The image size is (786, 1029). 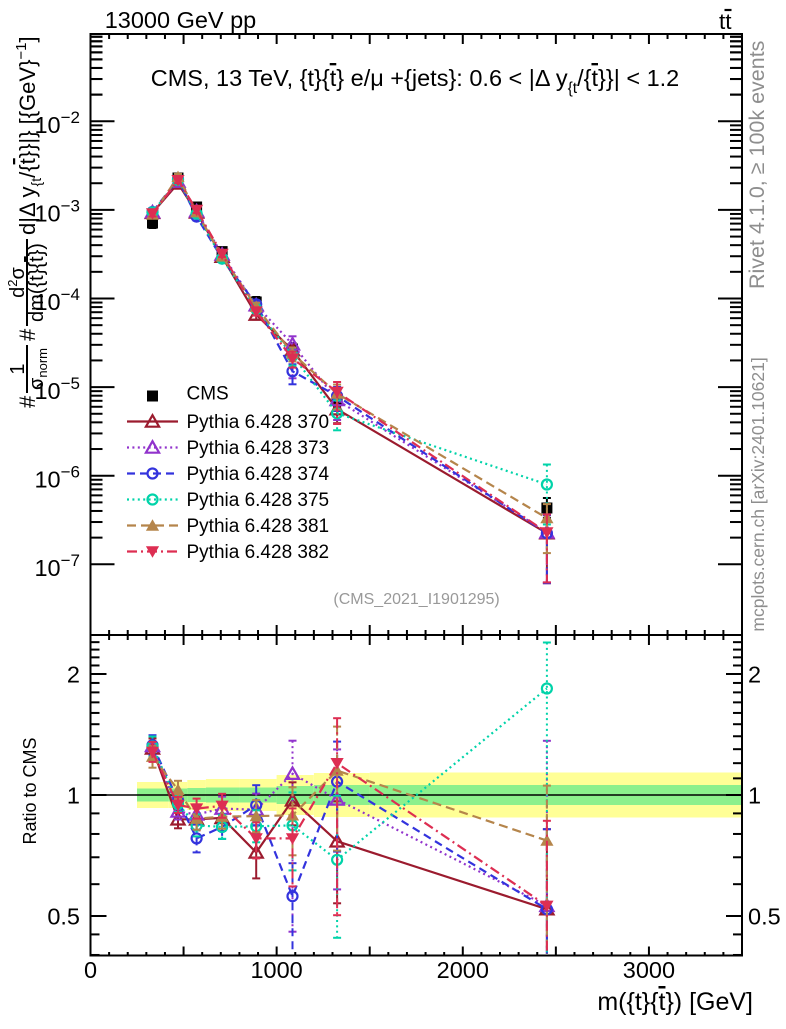 What do you see at coordinates (181, 20) in the screenshot?
I see `svg-text: 13000 GeV pp` at bounding box center [181, 20].